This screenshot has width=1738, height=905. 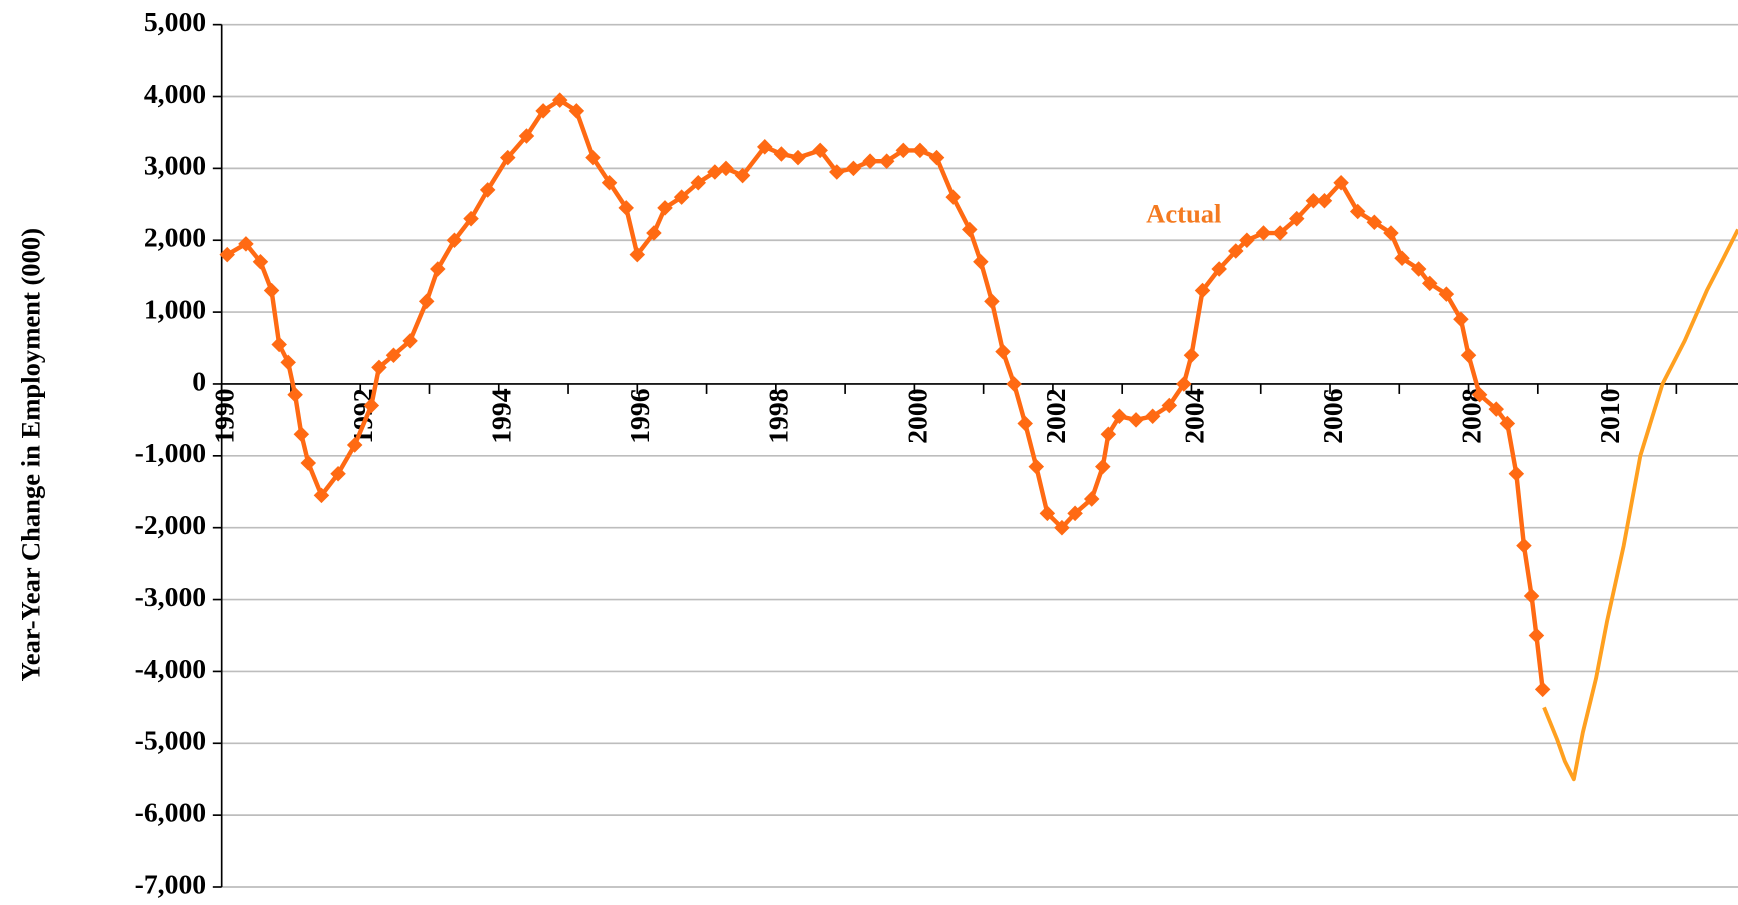 I want to click on x-tick-label: 2000, so click(x=916, y=415).